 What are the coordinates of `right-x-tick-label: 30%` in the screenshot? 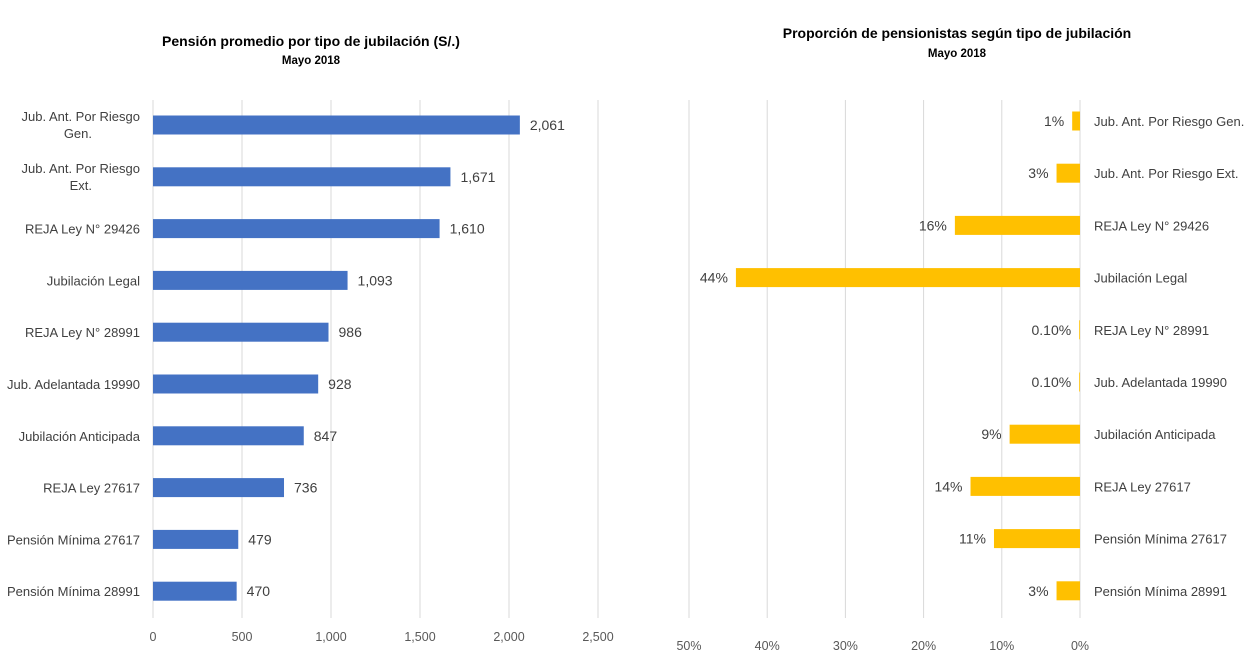 It's located at (845, 646).